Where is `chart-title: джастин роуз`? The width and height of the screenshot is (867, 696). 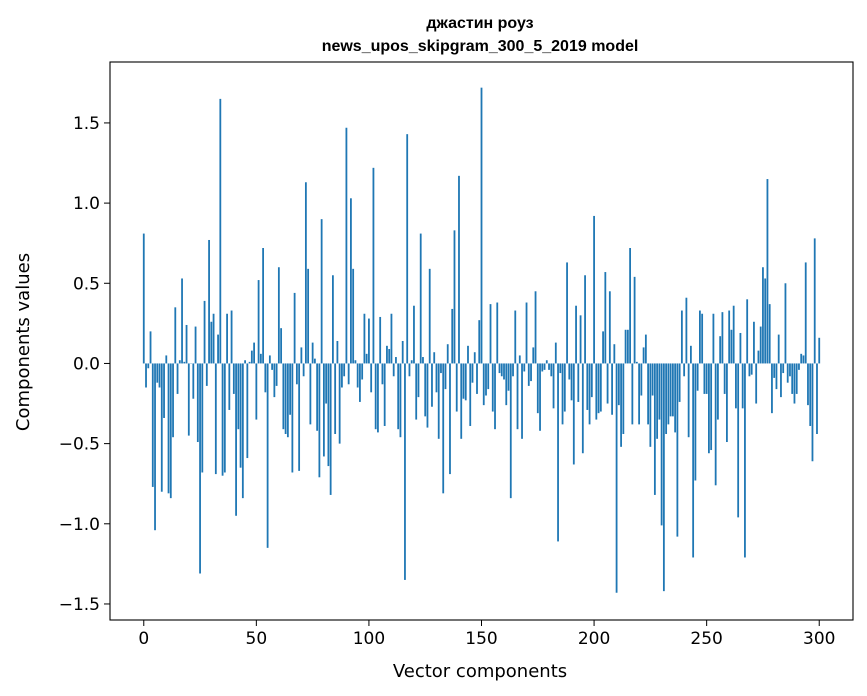 chart-title: джастин роуз is located at coordinates (479, 23).